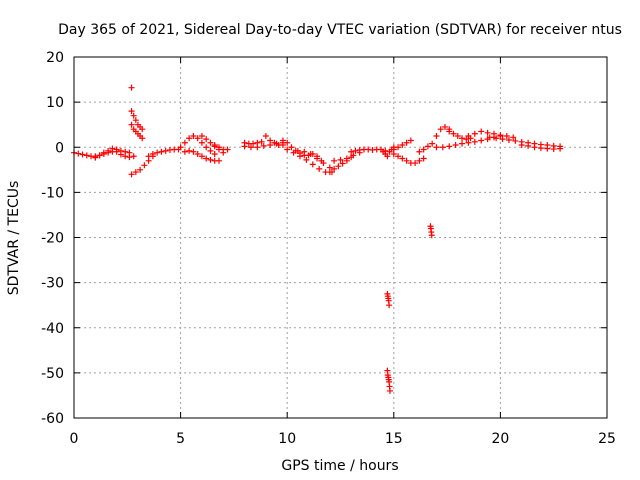 Image resolution: width=640 pixels, height=480 pixels. What do you see at coordinates (59, 148) in the screenshot?
I see `y-tick-label: 0` at bounding box center [59, 148].